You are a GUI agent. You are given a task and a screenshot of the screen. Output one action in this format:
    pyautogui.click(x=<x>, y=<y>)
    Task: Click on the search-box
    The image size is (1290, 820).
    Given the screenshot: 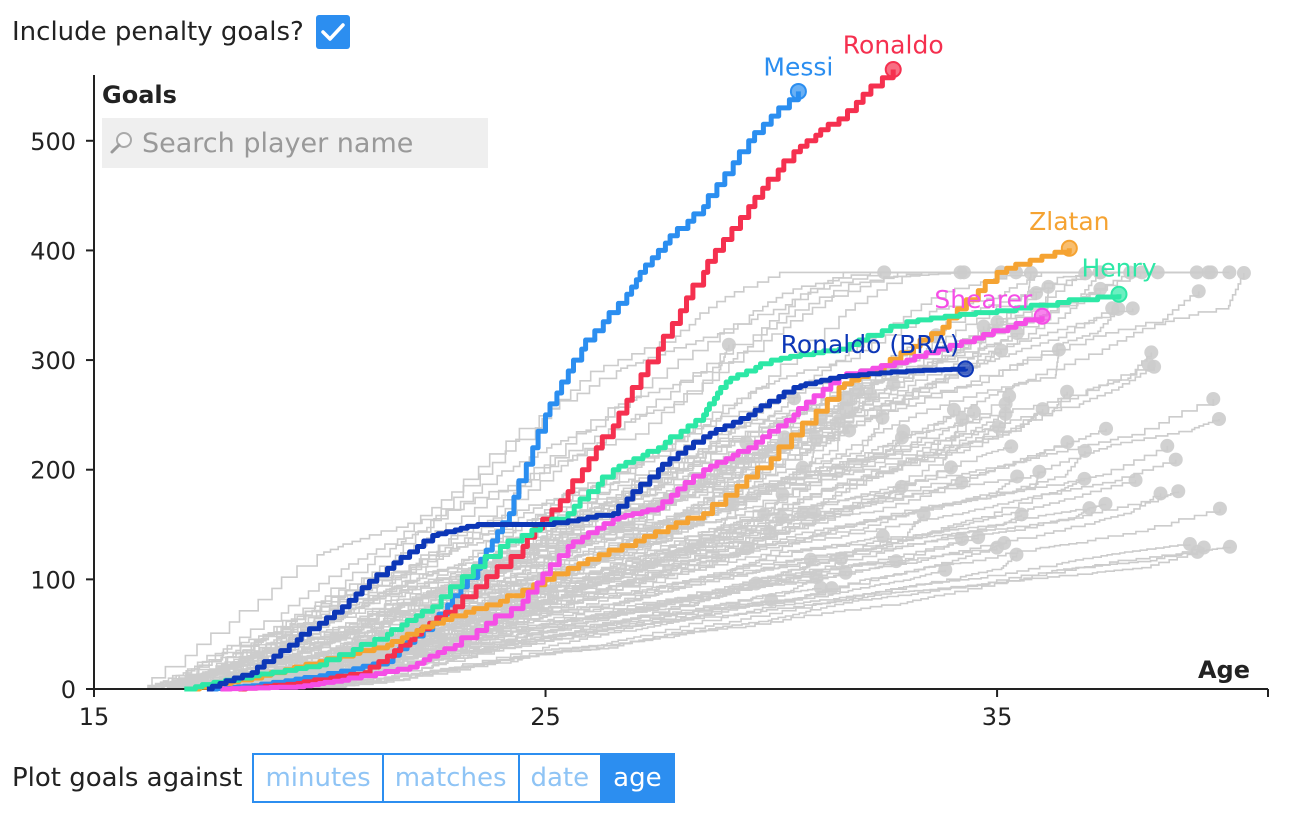 What is the action you would take?
    pyautogui.click(x=295, y=143)
    